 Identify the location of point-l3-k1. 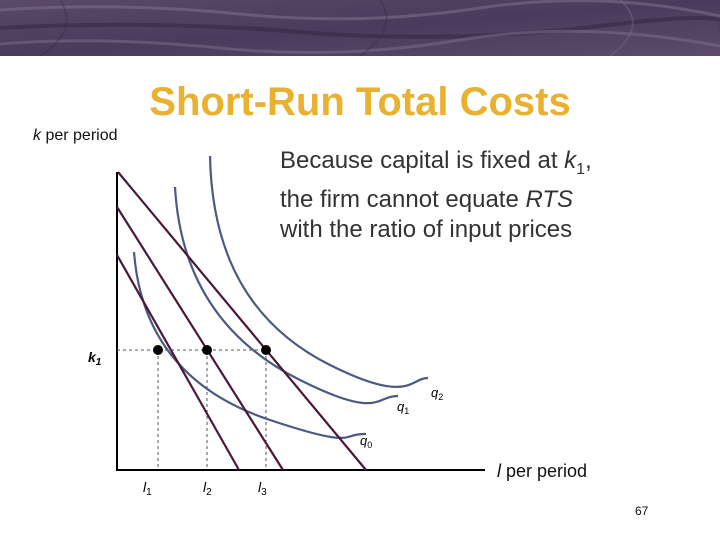
(266, 350).